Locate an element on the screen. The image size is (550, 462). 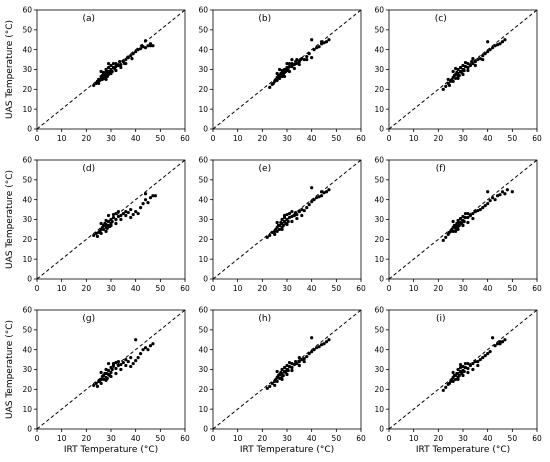
x-tick-label: 40 is located at coordinates (136, 288).